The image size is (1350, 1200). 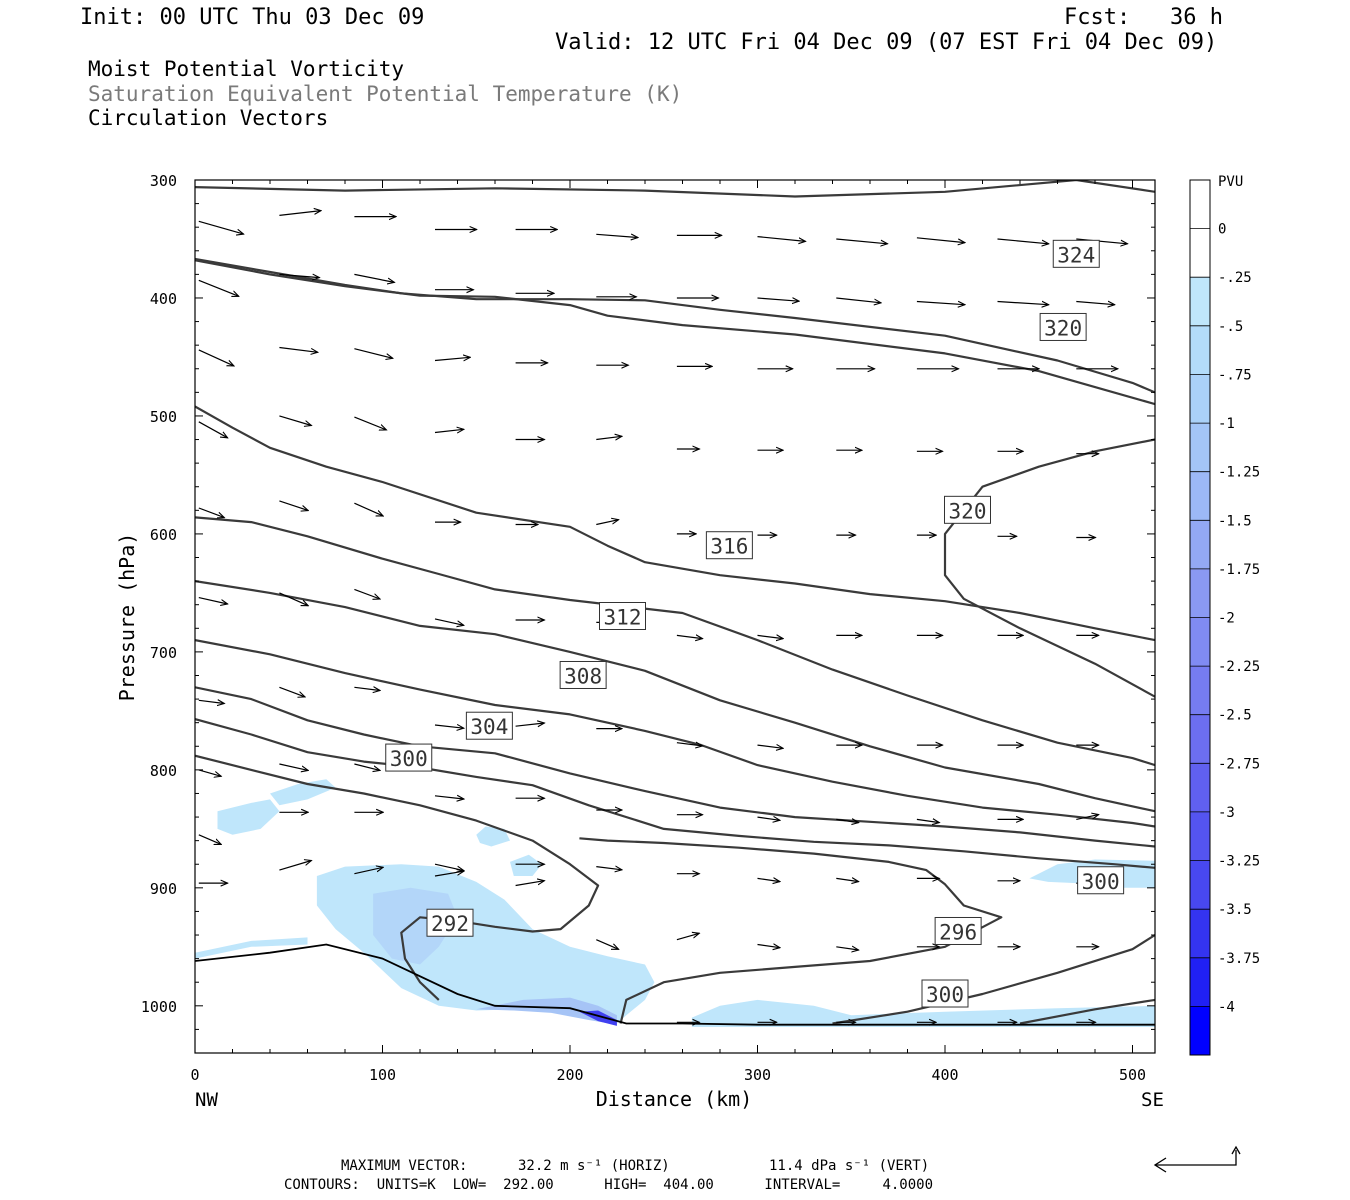 I want to click on y-tick-label: 500, so click(x=163, y=417).